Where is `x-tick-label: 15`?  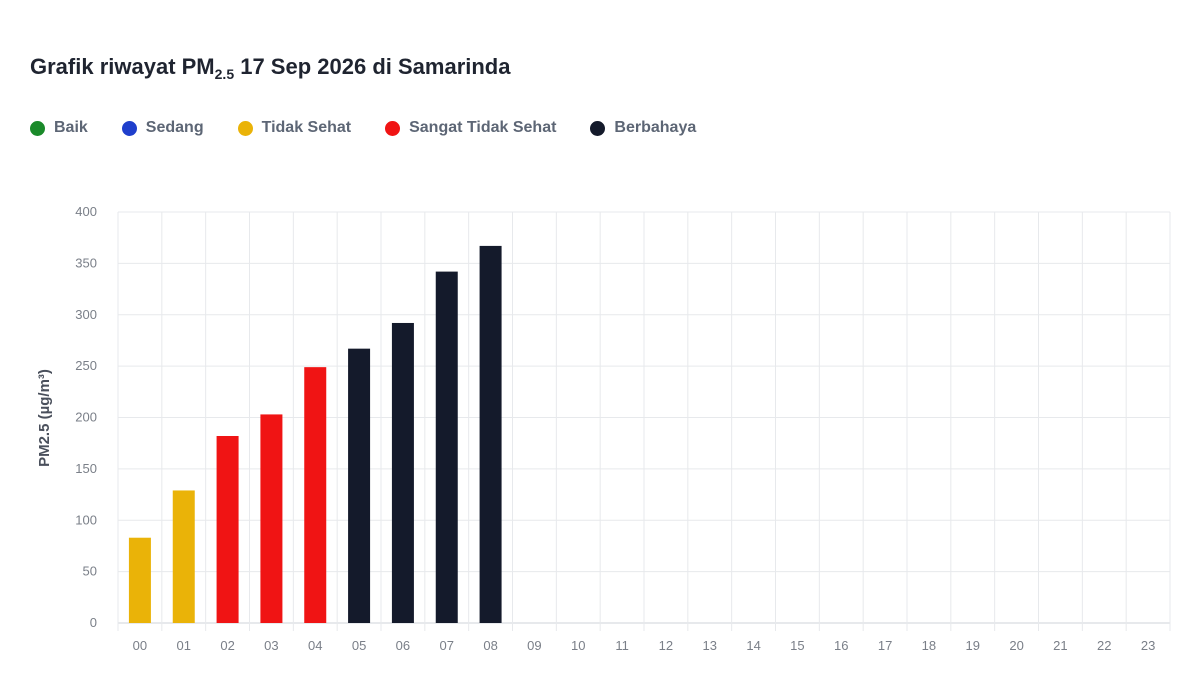 x-tick-label: 15 is located at coordinates (797, 645).